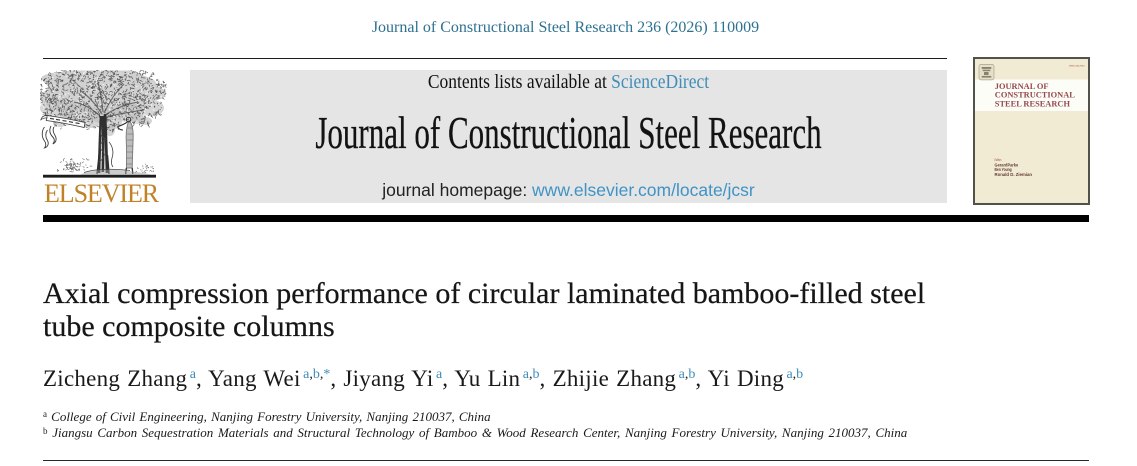 The height and width of the screenshot is (466, 1137). I want to click on svg-text: JOURNAL OF, so click(1022, 86).